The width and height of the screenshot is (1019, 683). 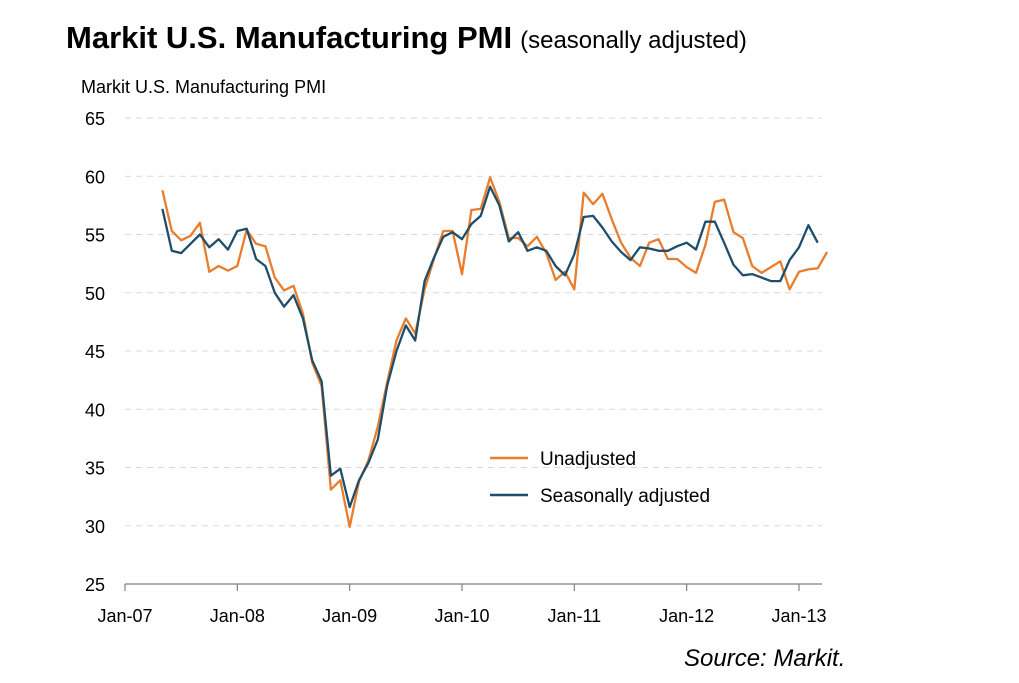 I want to click on x-tick-label: Jan-13, so click(x=798, y=616).